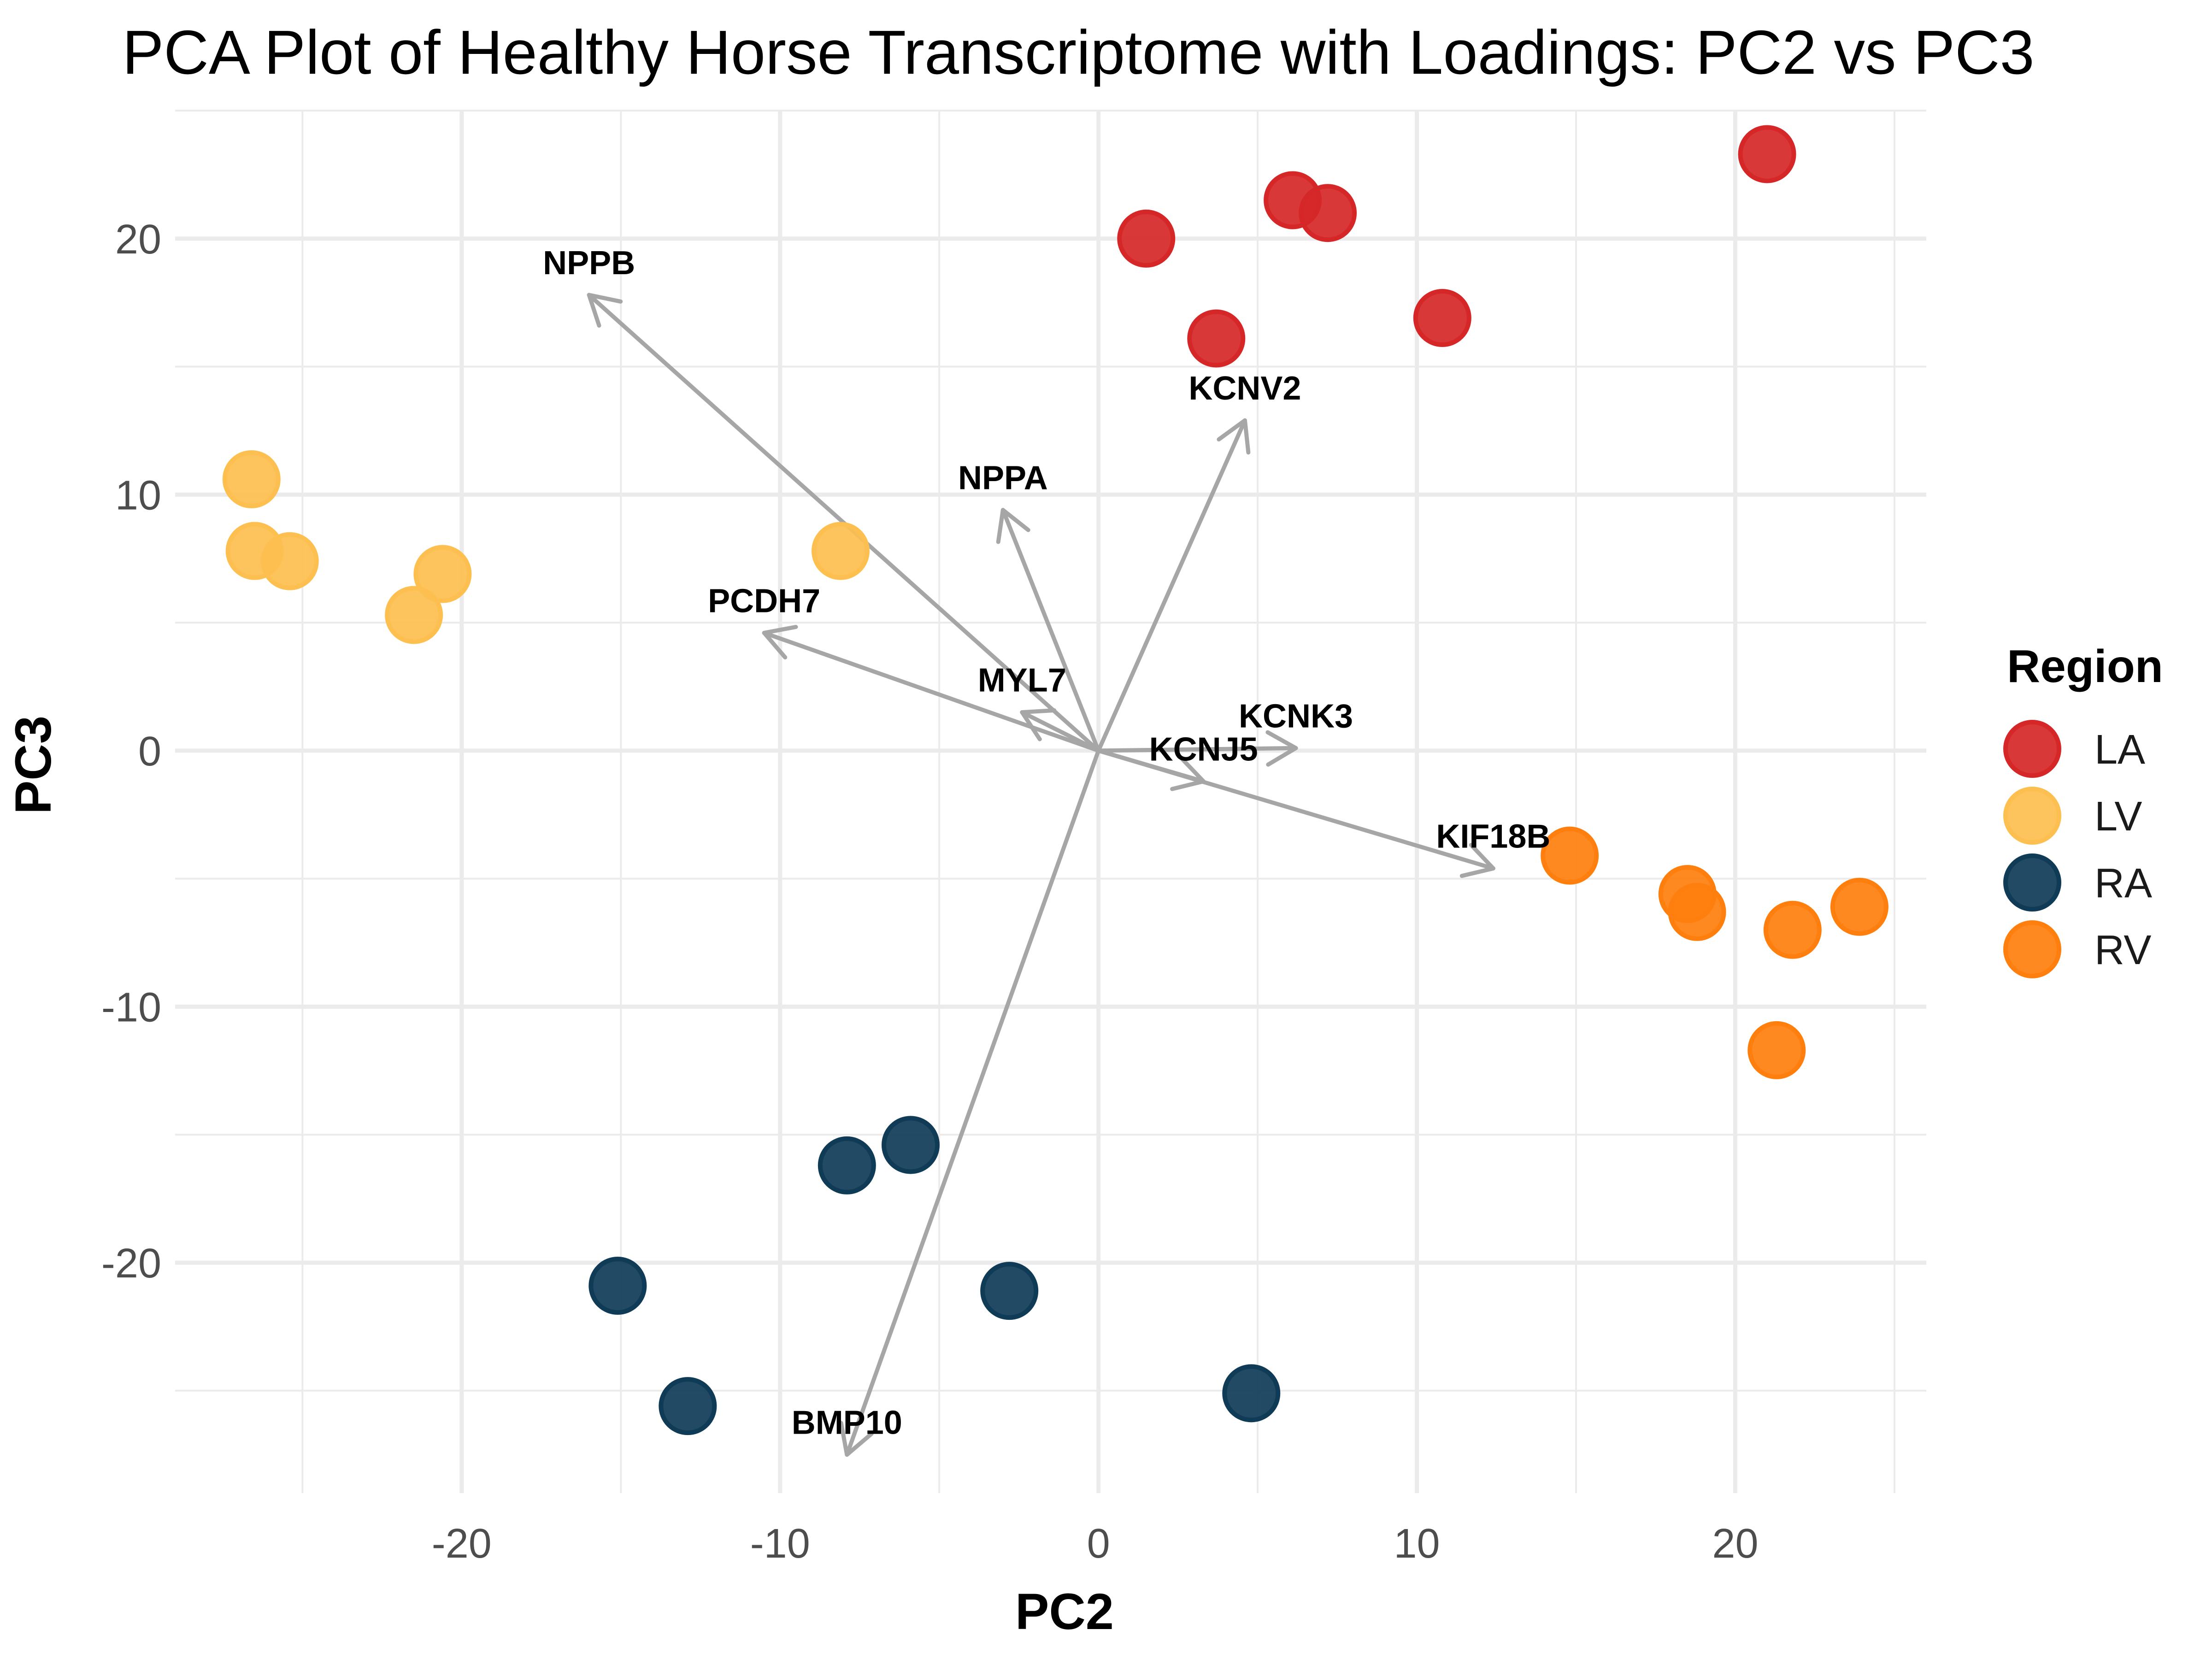  What do you see at coordinates (2074, 749) in the screenshot?
I see `legend-item-la: LA` at bounding box center [2074, 749].